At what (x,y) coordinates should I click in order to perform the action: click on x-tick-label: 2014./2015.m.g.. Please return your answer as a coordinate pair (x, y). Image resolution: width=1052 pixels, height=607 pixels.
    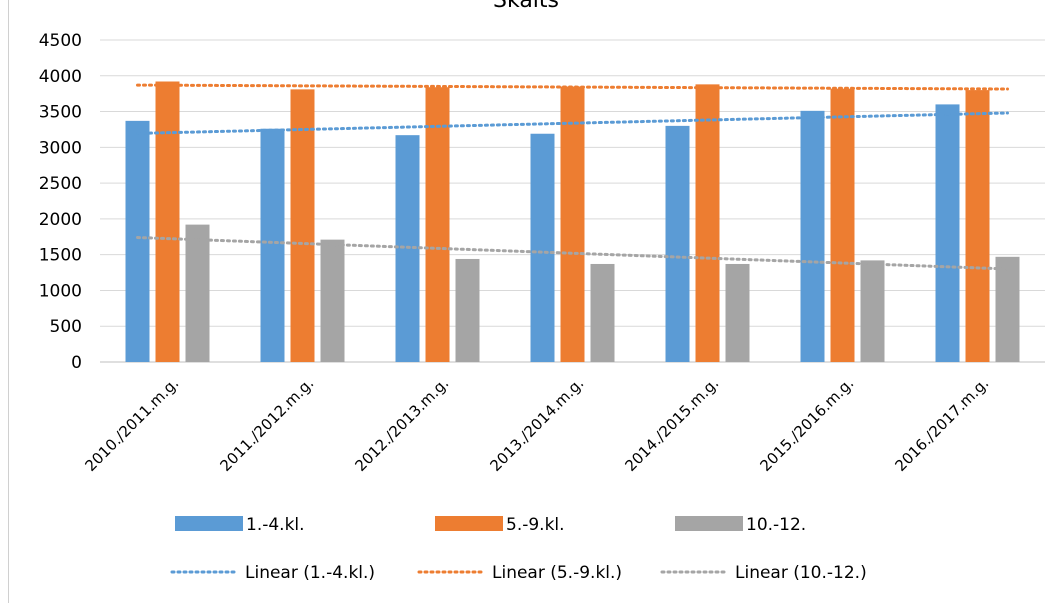
    Looking at the image, I should click on (671, 424).